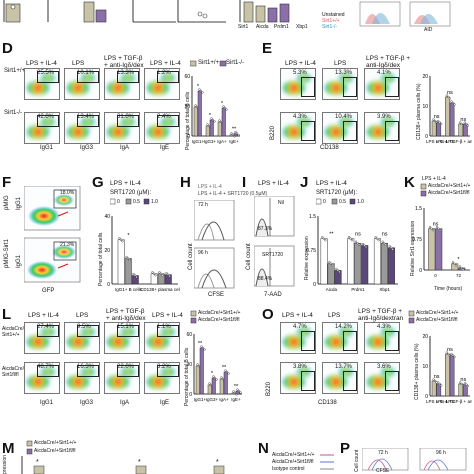 The height and width of the screenshot is (474, 474). What do you see at coordinates (15, 71) in the screenshot?
I see `d-row-wt: Sirt1+/+` at bounding box center [15, 71].